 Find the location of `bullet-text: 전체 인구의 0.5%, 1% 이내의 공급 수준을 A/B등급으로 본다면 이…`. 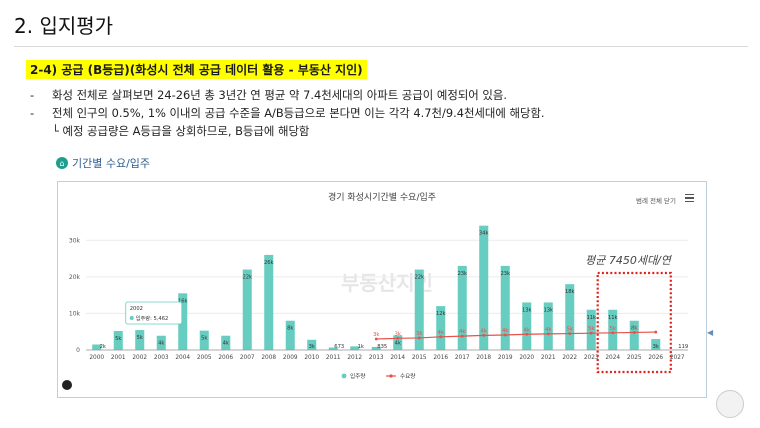

bullet-text: 전체 인구의 0.5%, 1% 이내의 공급 수준을 A/B등급으로 본다면 이… is located at coordinates (298, 113).